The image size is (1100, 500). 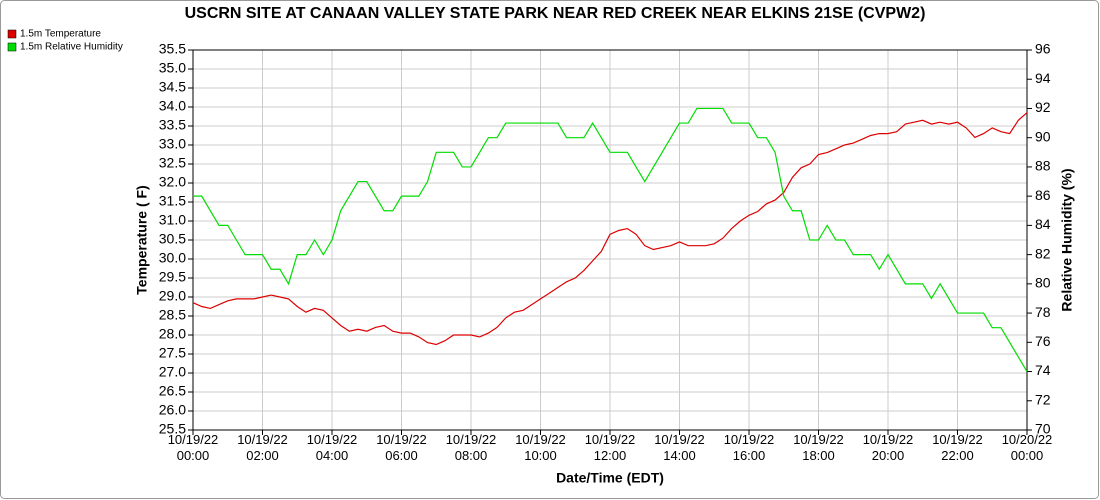 I want to click on legend-label: 1.5m Temperature, so click(x=60, y=34).